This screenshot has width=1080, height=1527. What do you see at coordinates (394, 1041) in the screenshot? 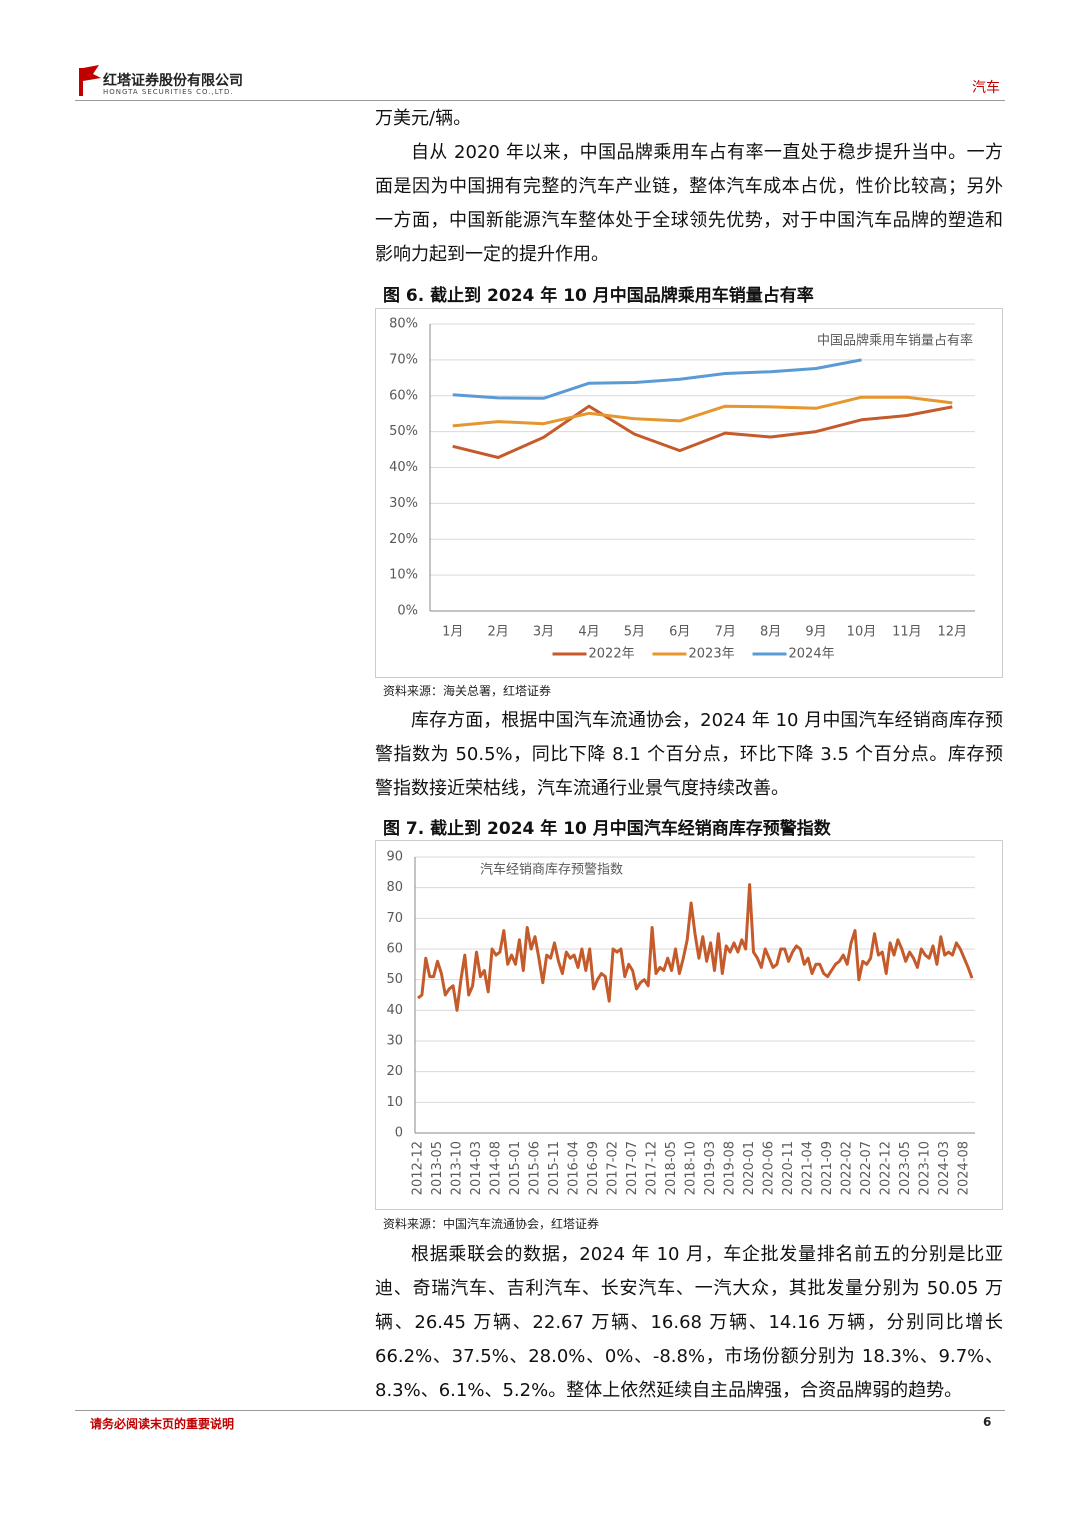
I see `y-tick-label: 30` at bounding box center [394, 1041].